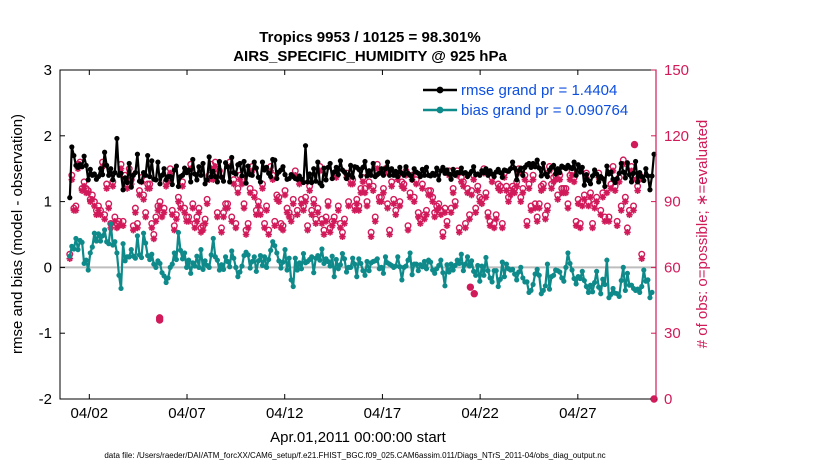  I want to click on y2-tick-label: 0, so click(668, 399).